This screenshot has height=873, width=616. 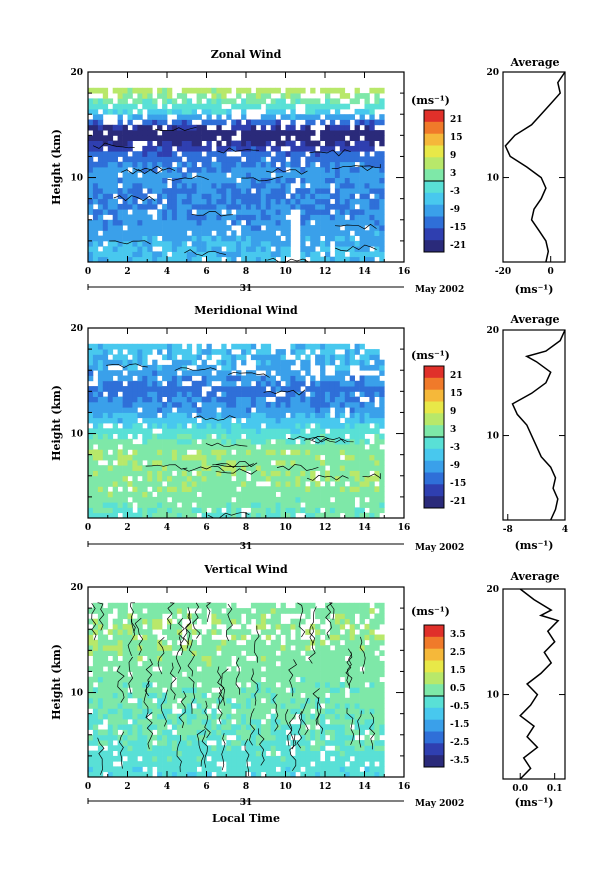 What do you see at coordinates (167, 272) in the screenshot?
I see `x-tick-label: 4` at bounding box center [167, 272].